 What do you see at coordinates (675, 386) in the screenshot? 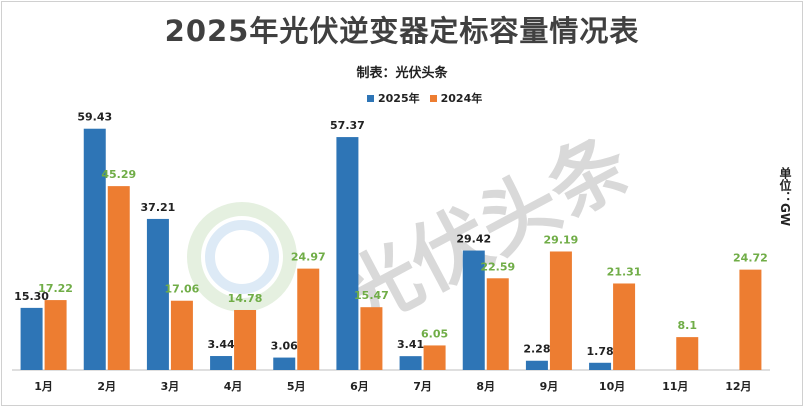
I see `x-tick-label: 11月` at bounding box center [675, 386].